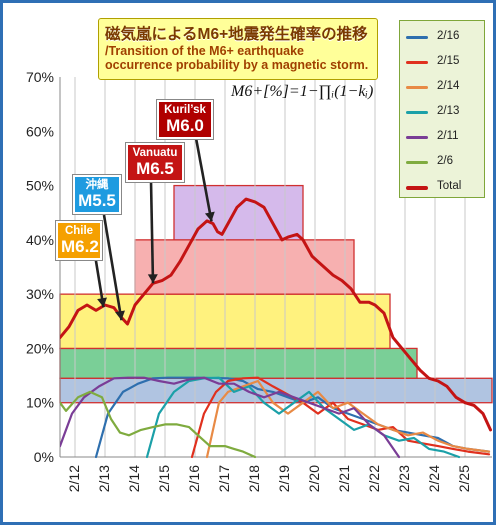 The height and width of the screenshot is (525, 496). I want to click on callout-okinawa: 沖縄 M5.5, so click(97, 195).